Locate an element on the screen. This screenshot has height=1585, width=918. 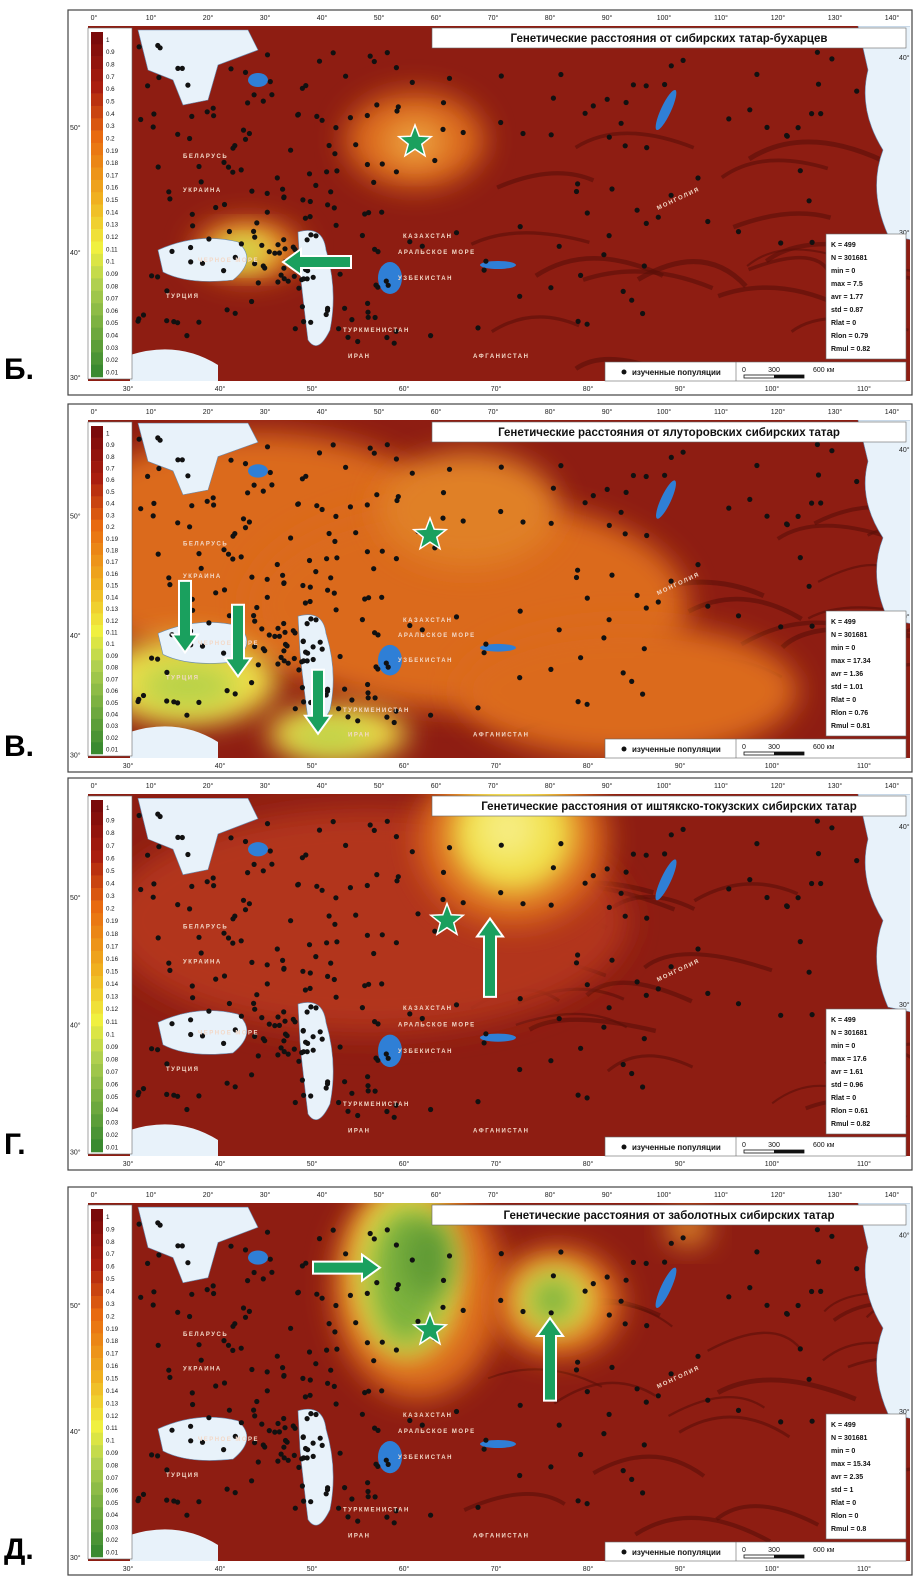
distance-zone is located at coordinates (188, 686).